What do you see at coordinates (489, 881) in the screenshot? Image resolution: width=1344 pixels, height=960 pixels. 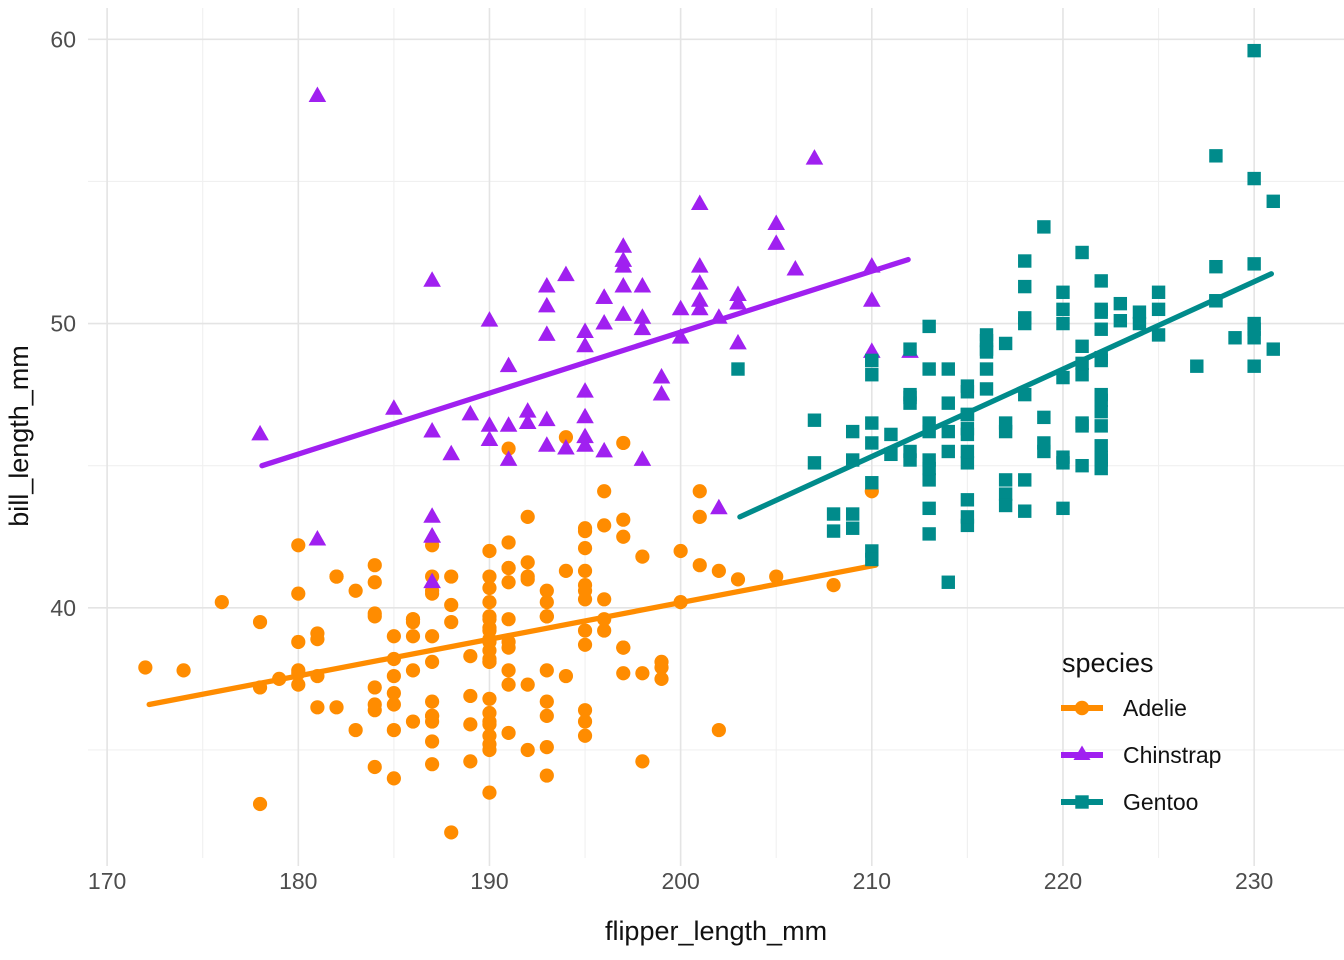 I see `x-tick-label: 190` at bounding box center [489, 881].